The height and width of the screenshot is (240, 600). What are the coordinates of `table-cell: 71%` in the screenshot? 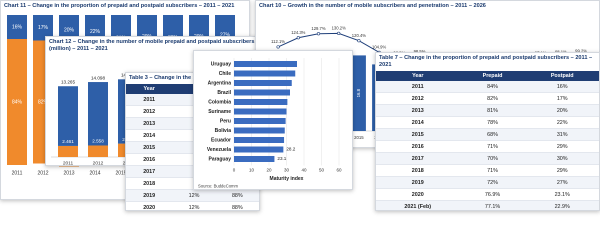 It's located at (492, 146).